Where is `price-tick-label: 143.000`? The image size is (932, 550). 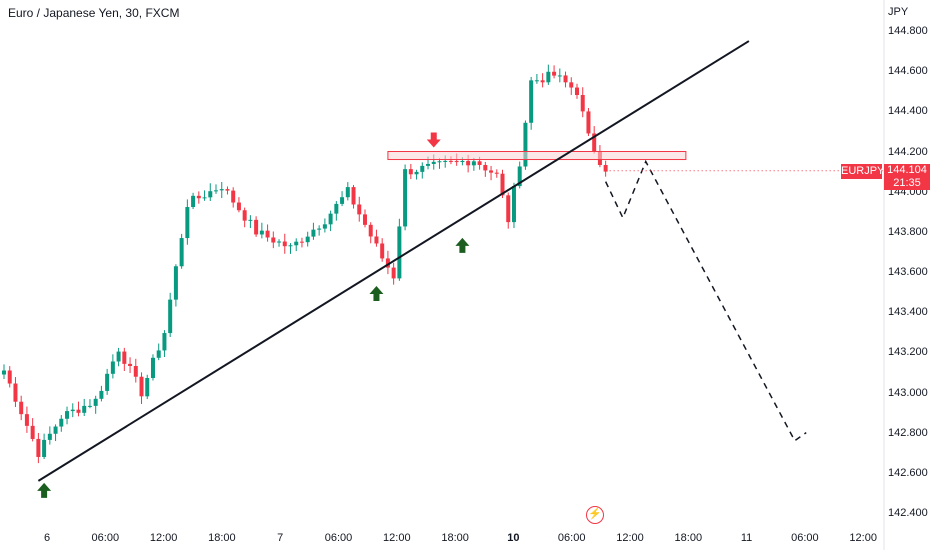
price-tick-label: 143.000 is located at coordinates (908, 392).